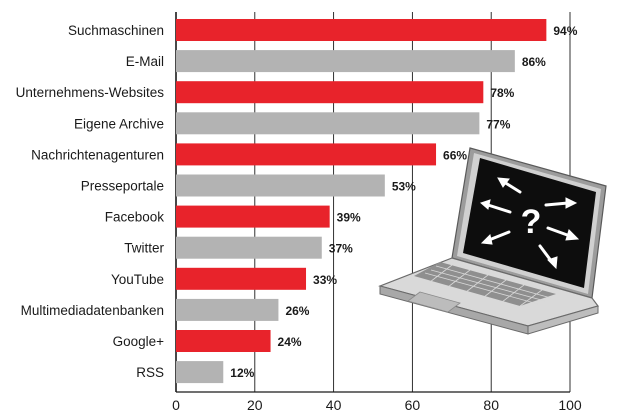 The image size is (630, 412). I want to click on x-tick-label: 20, so click(255, 404).